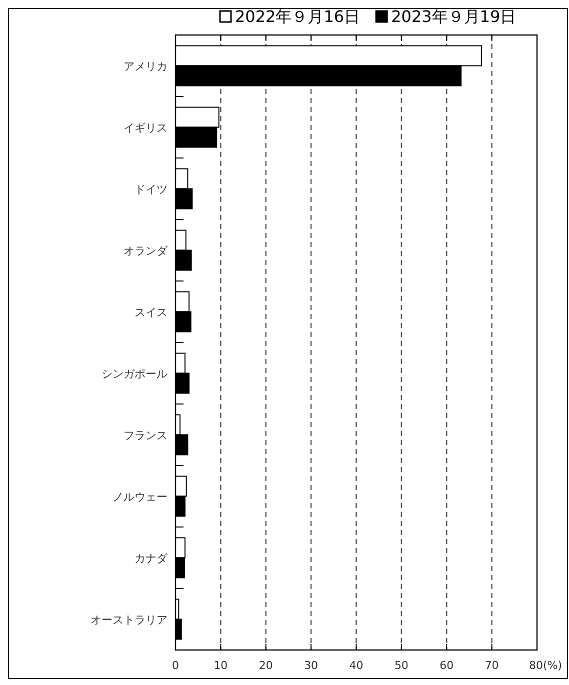  What do you see at coordinates (491, 665) in the screenshot?
I see `x-tick-label: 70` at bounding box center [491, 665].